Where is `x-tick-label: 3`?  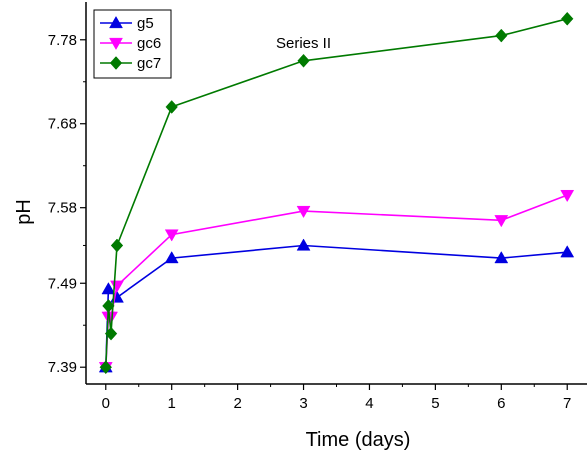
x-tick-label: 3 is located at coordinates (303, 403).